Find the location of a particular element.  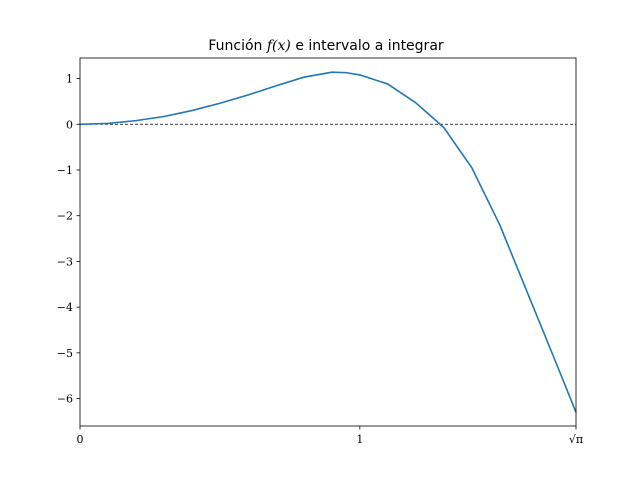

x-tick-label-0: 0 is located at coordinates (80, 439).